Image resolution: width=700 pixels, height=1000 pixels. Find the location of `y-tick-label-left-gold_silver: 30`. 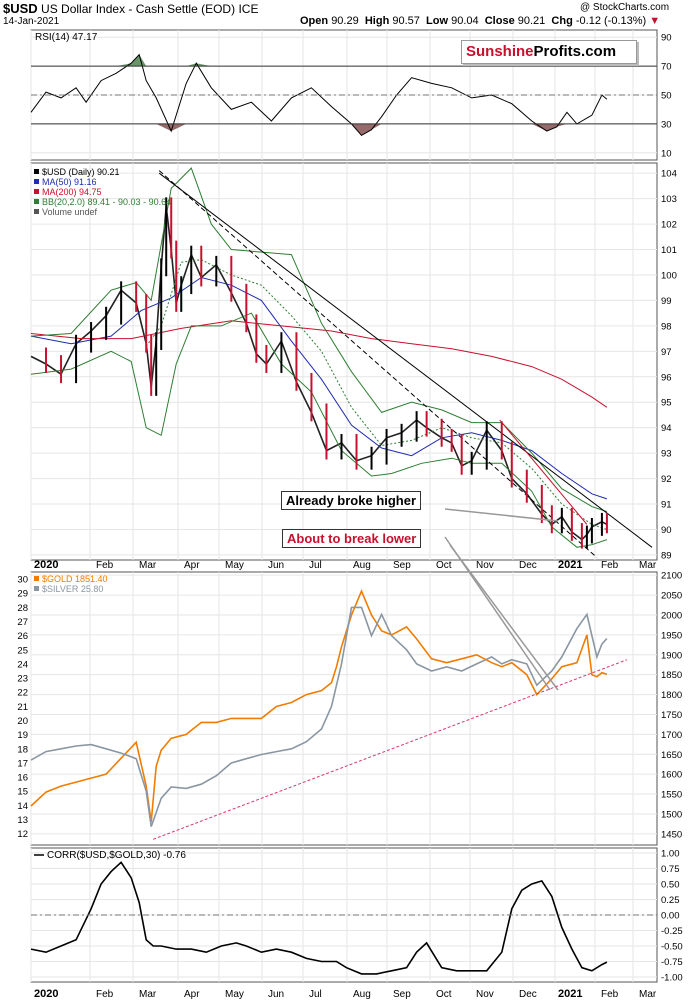

y-tick-label-left-gold_silver: 30 is located at coordinates (22, 580).